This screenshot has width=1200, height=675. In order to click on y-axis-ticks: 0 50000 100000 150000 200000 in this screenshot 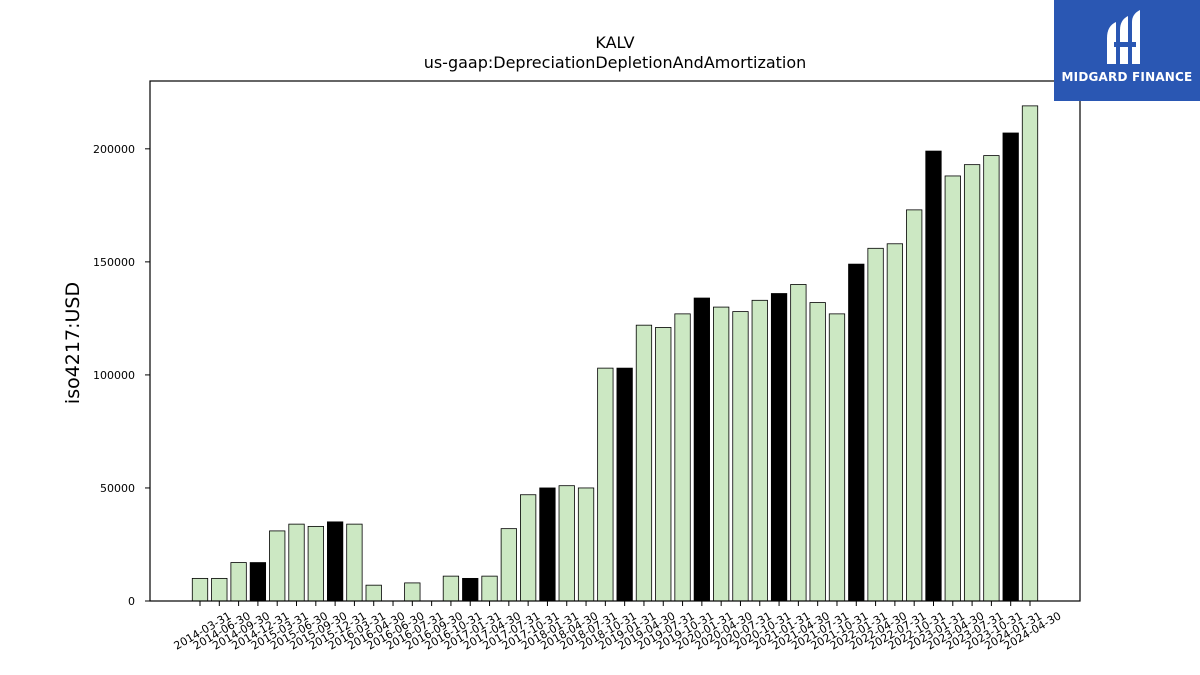, I will do `click(121, 375)`.